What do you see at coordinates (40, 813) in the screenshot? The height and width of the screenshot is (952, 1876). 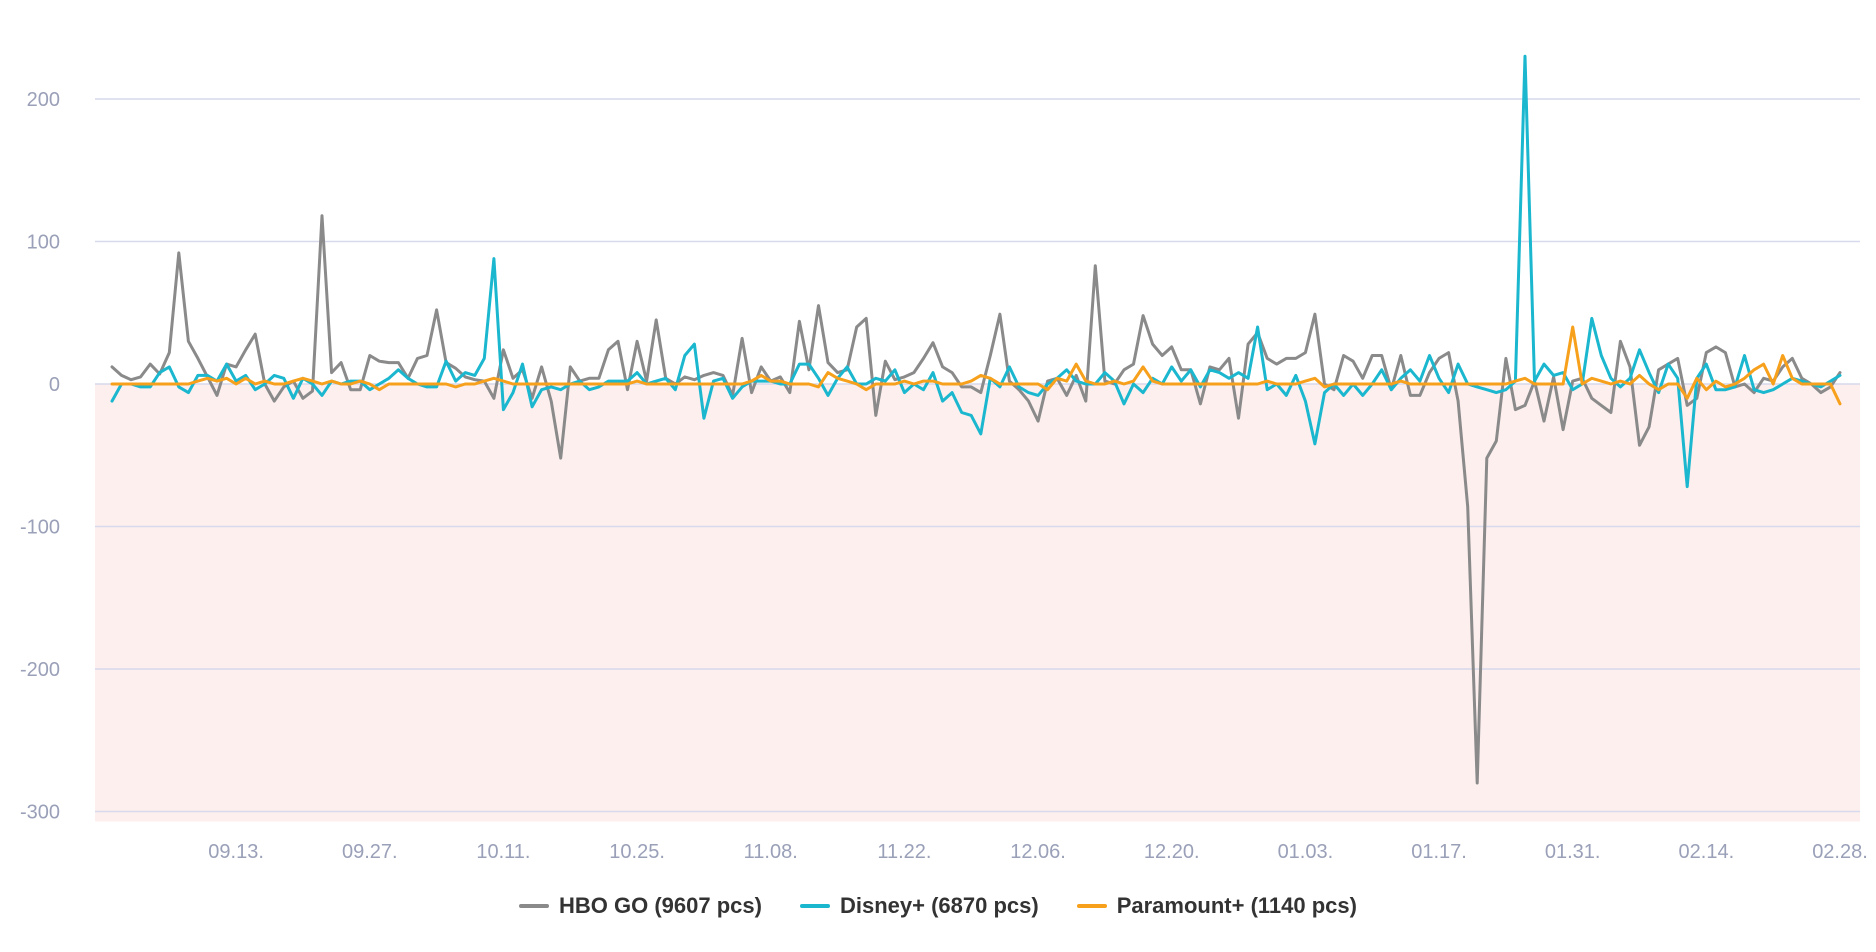 I see `y-tick-label: -300` at bounding box center [40, 813].